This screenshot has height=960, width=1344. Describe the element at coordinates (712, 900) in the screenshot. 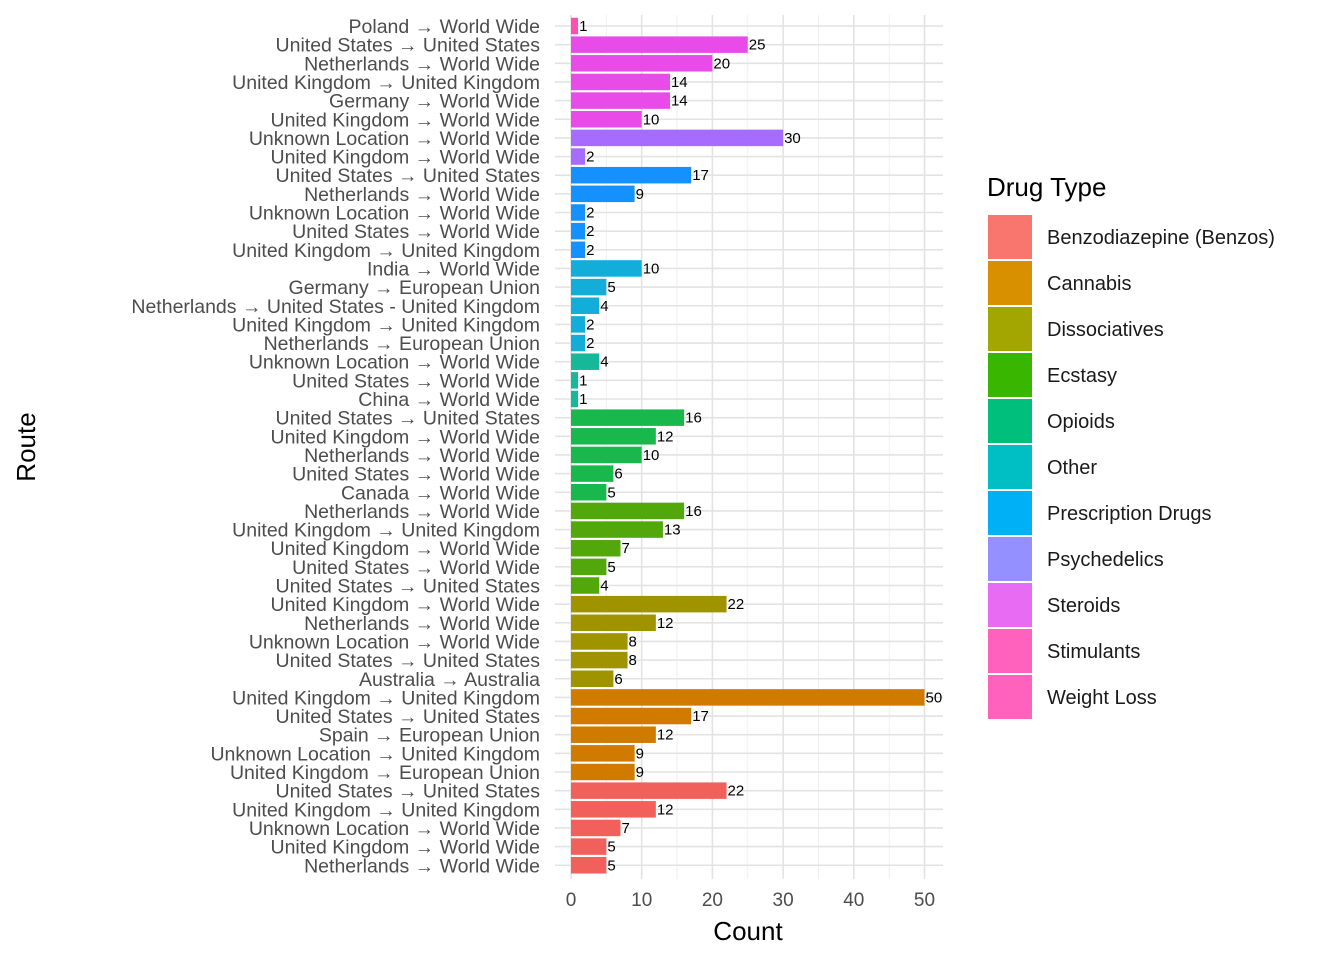

I see `x-tick-label: 20` at that location.